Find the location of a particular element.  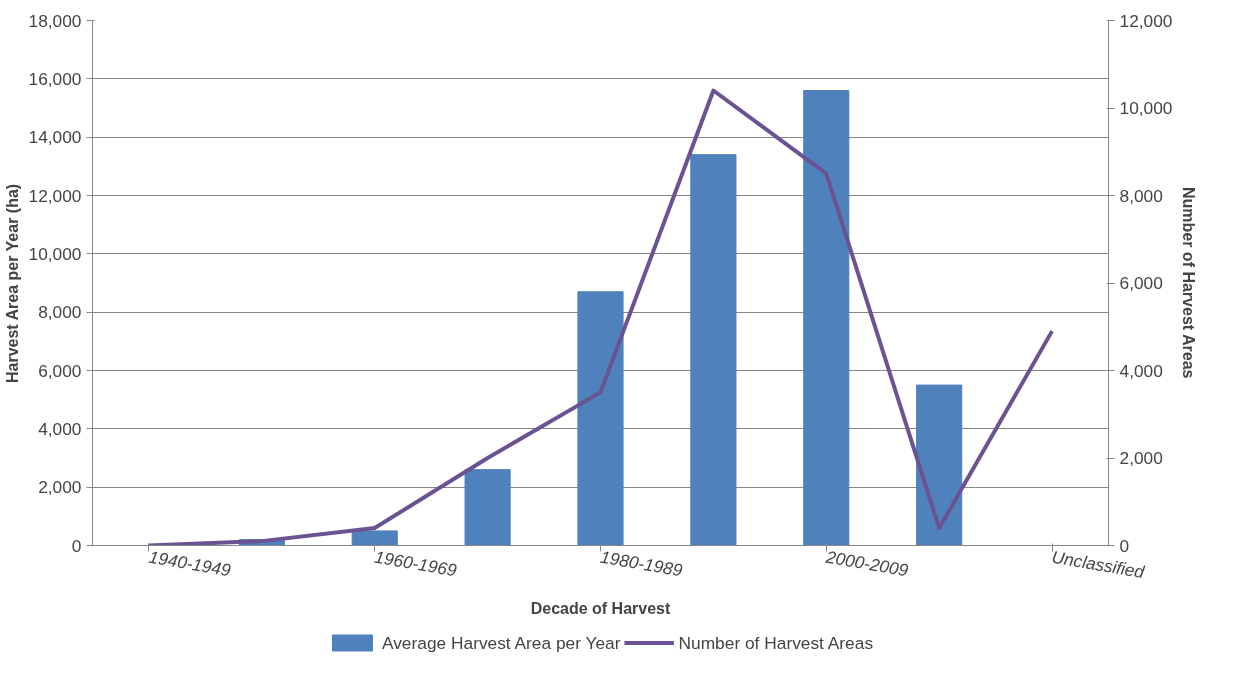

y2-tick-label: 6,000 is located at coordinates (1141, 283).